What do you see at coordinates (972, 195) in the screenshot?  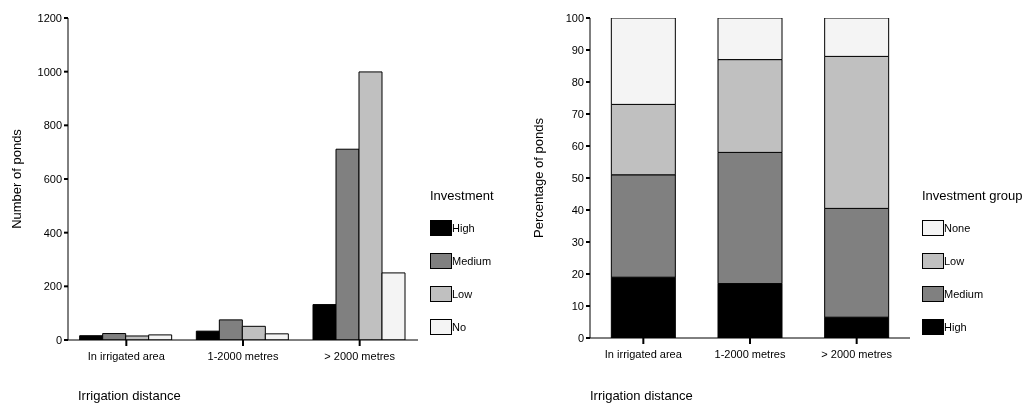 I see `legend-title: Investment group` at bounding box center [972, 195].